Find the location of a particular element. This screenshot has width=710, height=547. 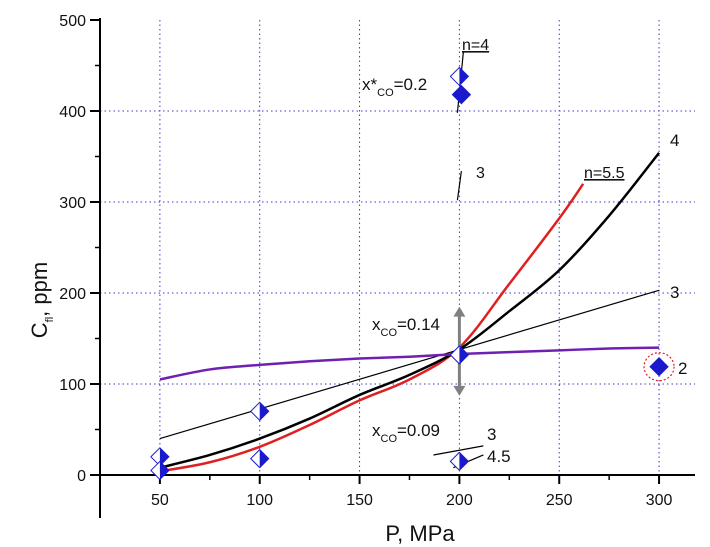

error-bar-arrow-down is located at coordinates (459, 390).